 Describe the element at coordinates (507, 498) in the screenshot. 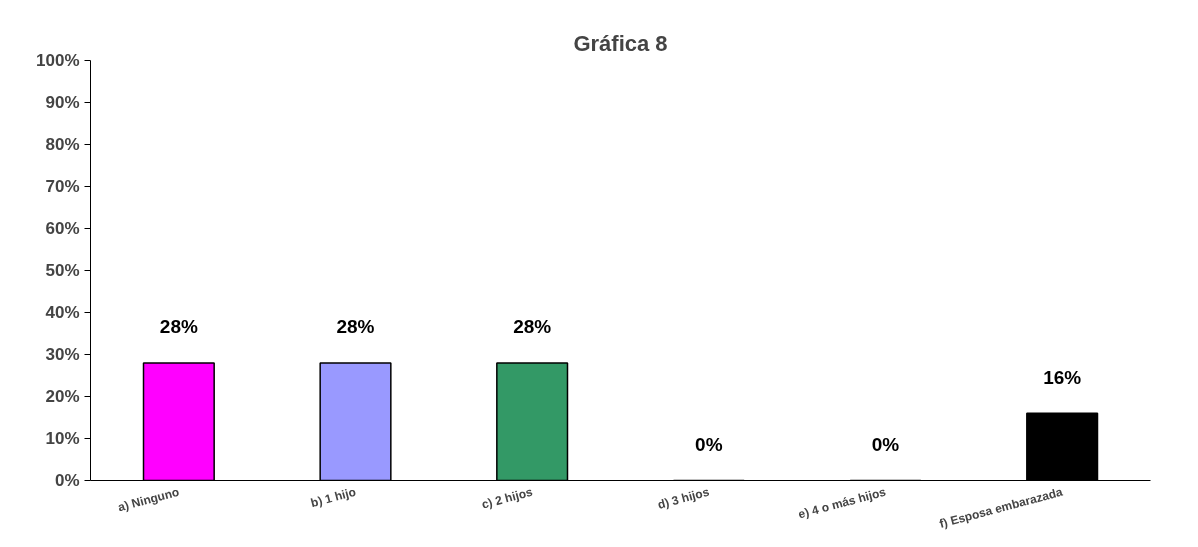

I see `x-tick-label: c) 2 hijos` at that location.